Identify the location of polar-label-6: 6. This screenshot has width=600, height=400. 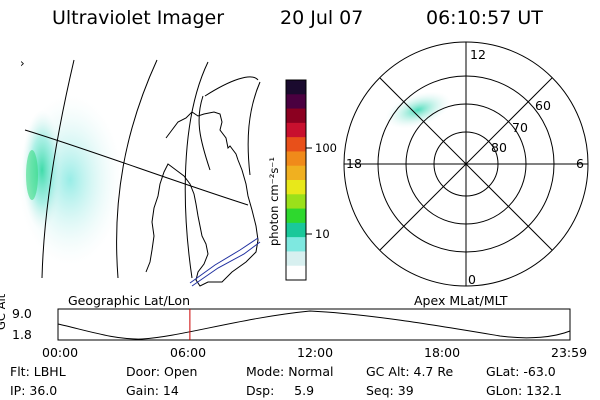
(580, 163).